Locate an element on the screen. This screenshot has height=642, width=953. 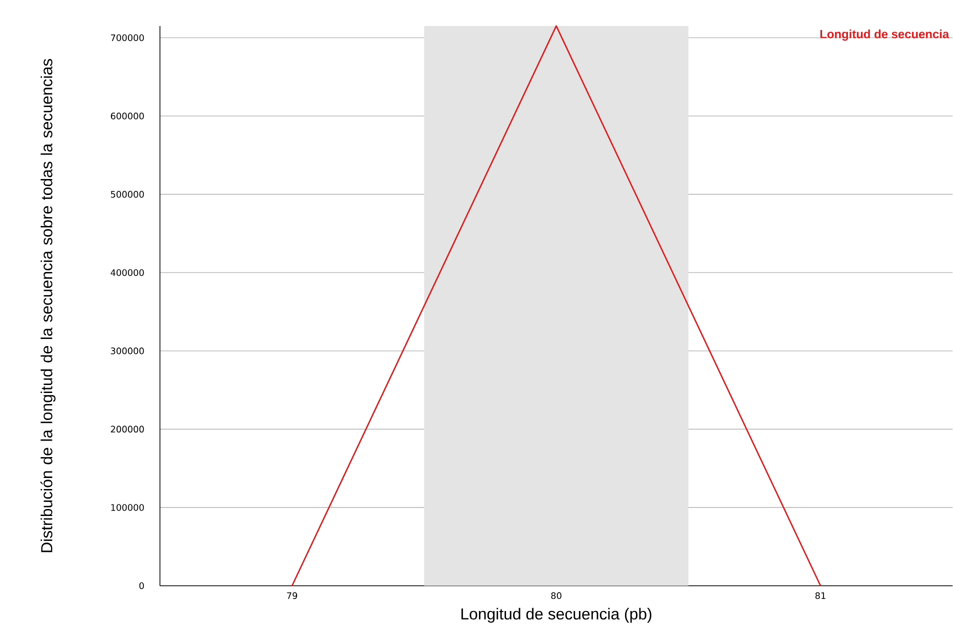
y-tick-label: 400000 is located at coordinates (127, 272).